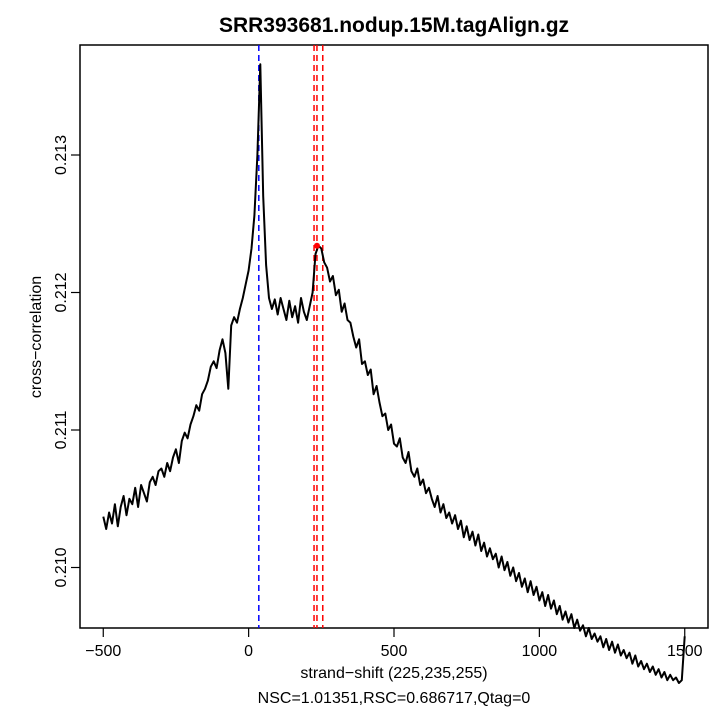 The height and width of the screenshot is (720, 720). Describe the element at coordinates (61, 155) in the screenshot. I see `y-tick-label: 0.213` at that location.